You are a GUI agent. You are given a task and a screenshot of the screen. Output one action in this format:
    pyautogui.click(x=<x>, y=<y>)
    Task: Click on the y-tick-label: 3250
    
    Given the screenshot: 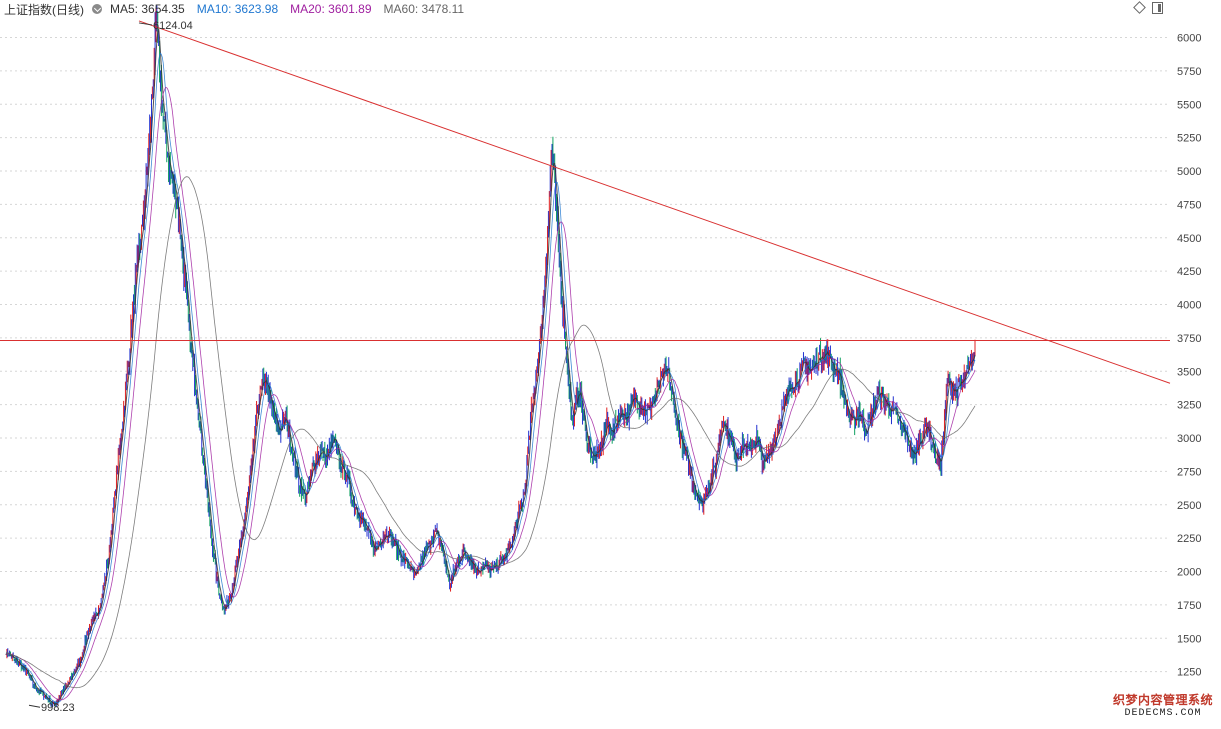 What is the action you would take?
    pyautogui.click(x=1189, y=406)
    